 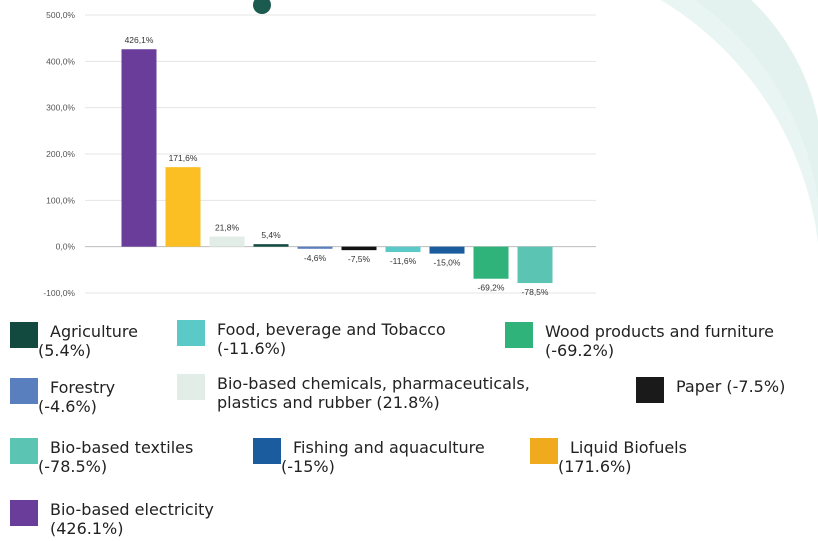 I want to click on legend-sub: (-11.6%), so click(x=252, y=348).